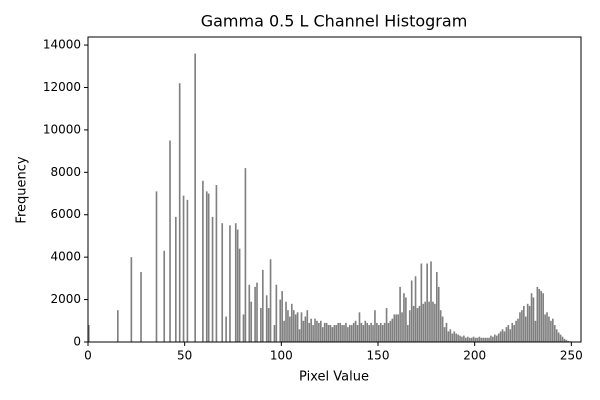  What do you see at coordinates (334, 21) in the screenshot?
I see `chart-title: Gamma 0.5 L Channel Histogram` at bounding box center [334, 21].